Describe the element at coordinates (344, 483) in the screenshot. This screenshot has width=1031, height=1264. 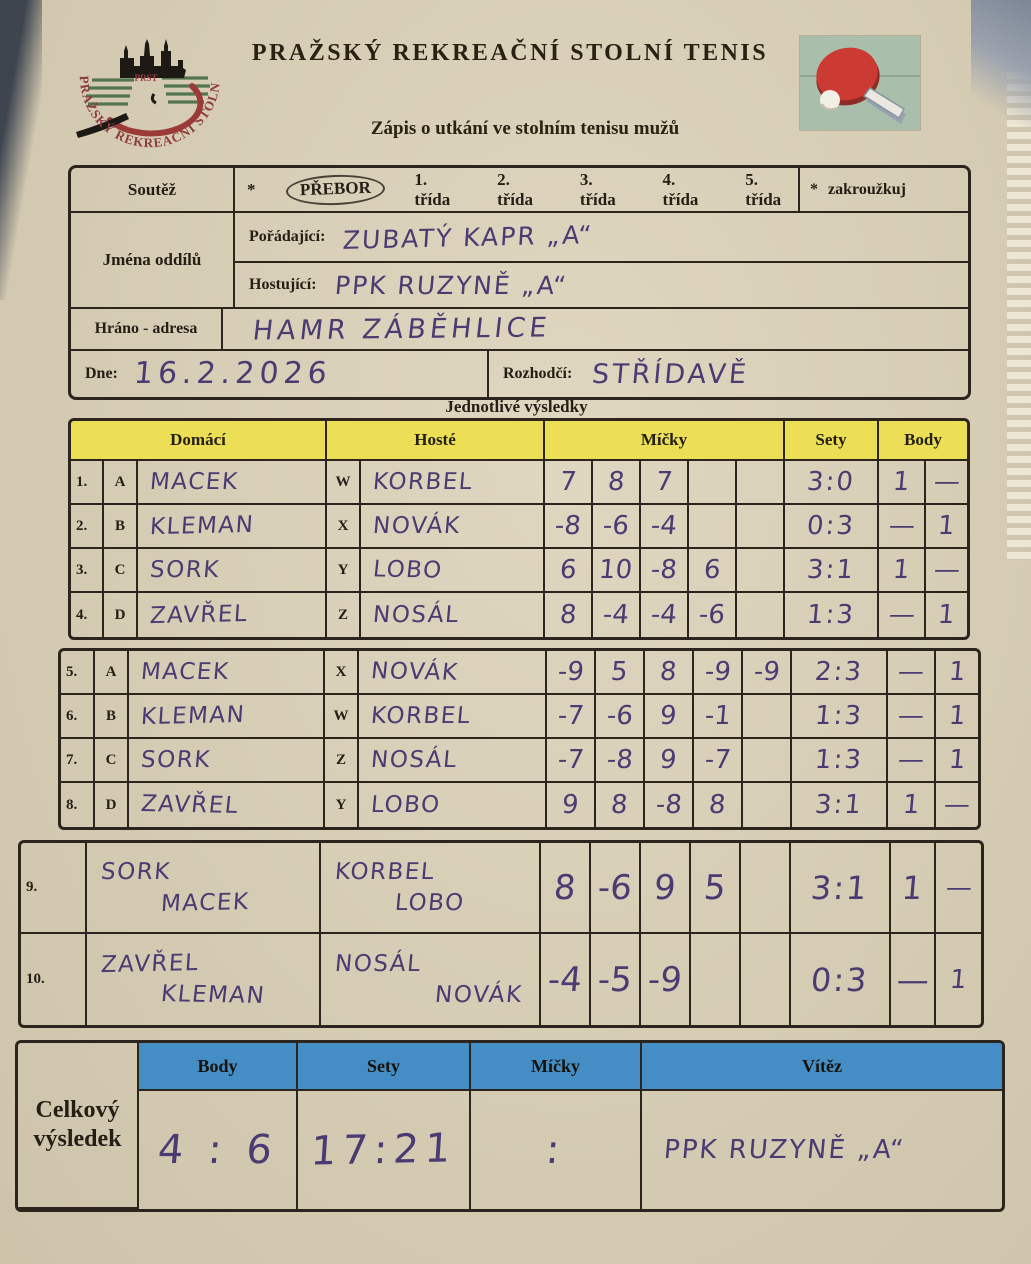
I see `guest-key: W` at that location.